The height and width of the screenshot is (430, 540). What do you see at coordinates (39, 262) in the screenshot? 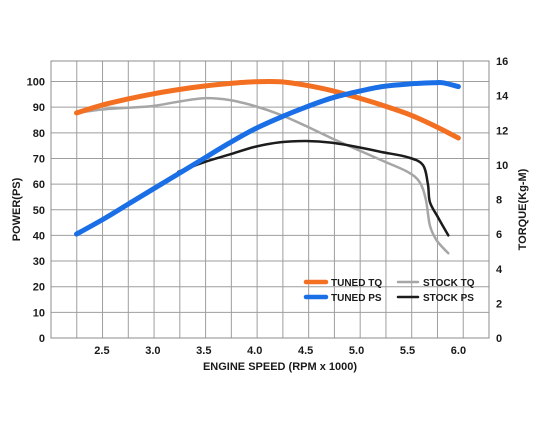
I see `y-left-tick-label: 30` at bounding box center [39, 262].